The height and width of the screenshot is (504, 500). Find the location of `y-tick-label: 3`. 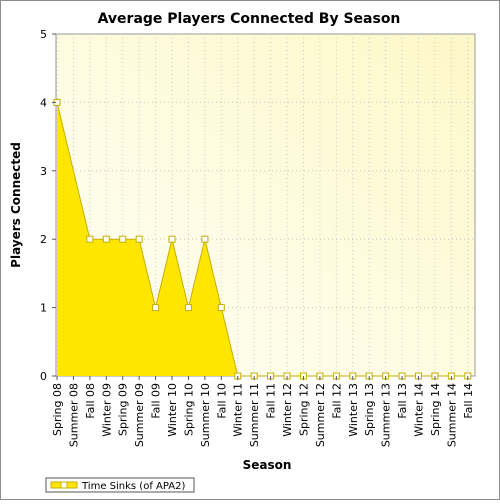

y-tick-label: 3 is located at coordinates (43, 171).